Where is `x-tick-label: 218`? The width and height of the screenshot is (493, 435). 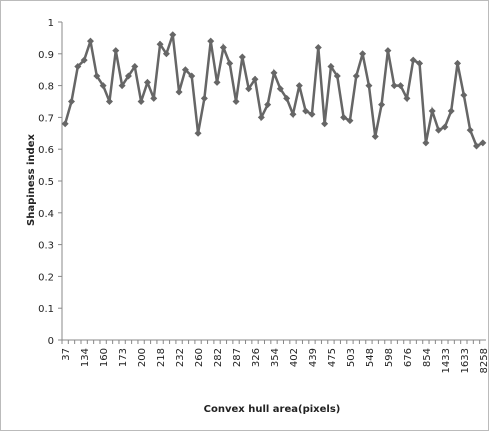 x-tick-label: 218 is located at coordinates (161, 357).